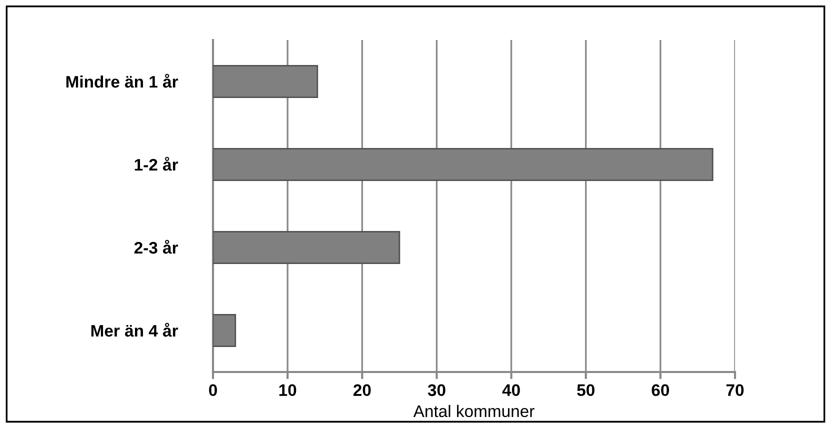  What do you see at coordinates (122, 81) in the screenshot?
I see `y-tick-label: Mindre än 1 år` at bounding box center [122, 81].